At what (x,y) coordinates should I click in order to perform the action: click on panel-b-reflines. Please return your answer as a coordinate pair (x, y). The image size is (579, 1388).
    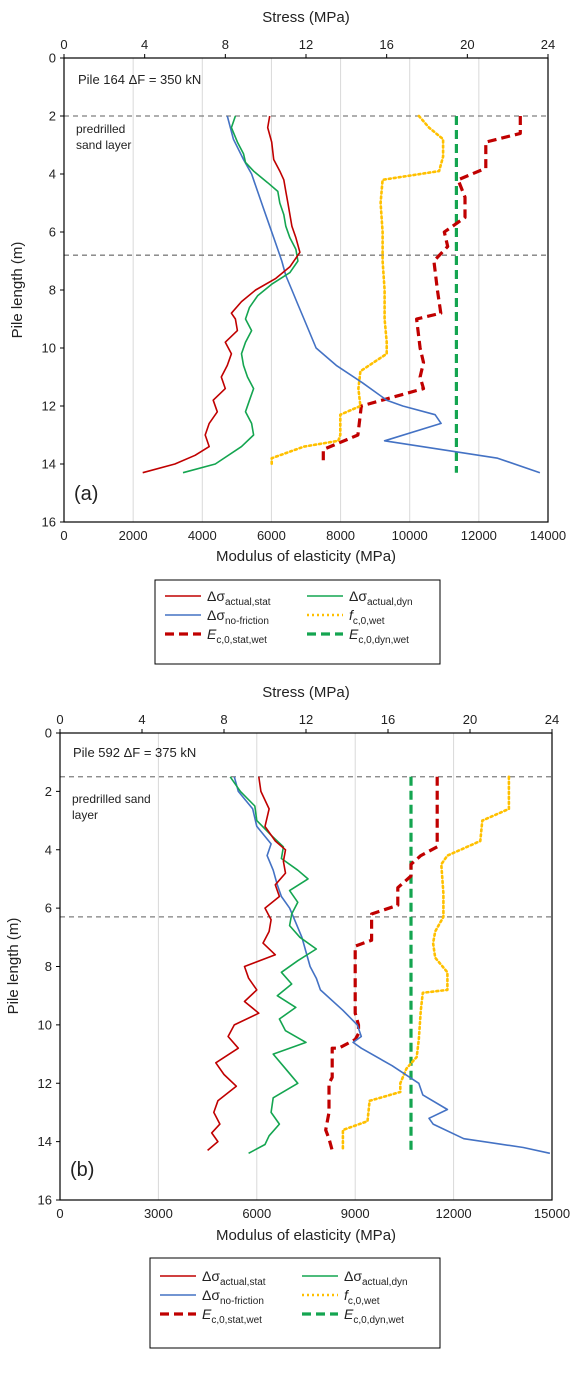
    Looking at the image, I should click on (306, 847).